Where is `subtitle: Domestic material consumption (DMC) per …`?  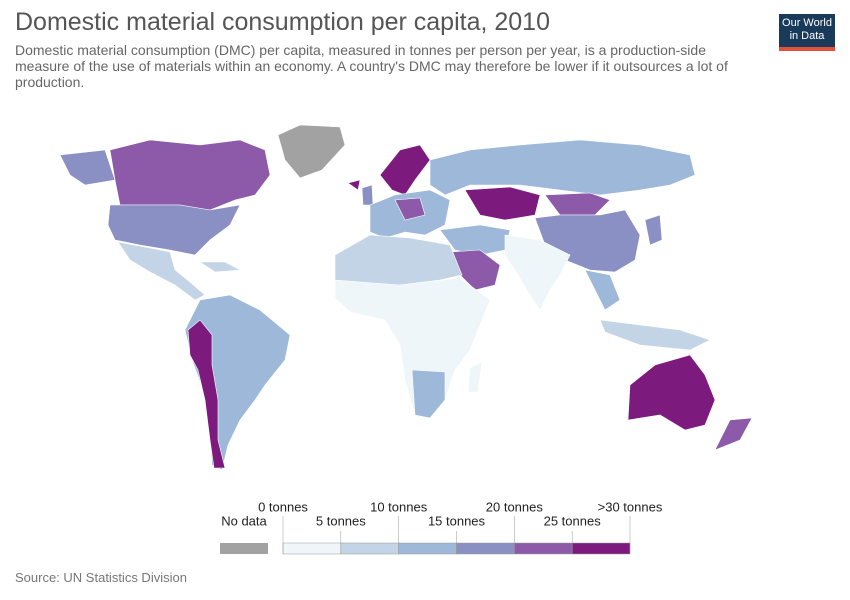
subtitle: Domestic material consumption (DMC) per … is located at coordinates (371, 66).